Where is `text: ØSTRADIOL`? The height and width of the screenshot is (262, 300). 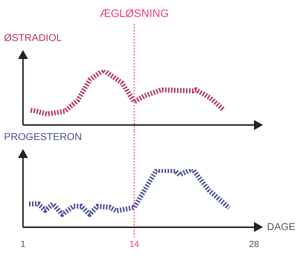 text: ØSTRADIOL is located at coordinates (33, 38).